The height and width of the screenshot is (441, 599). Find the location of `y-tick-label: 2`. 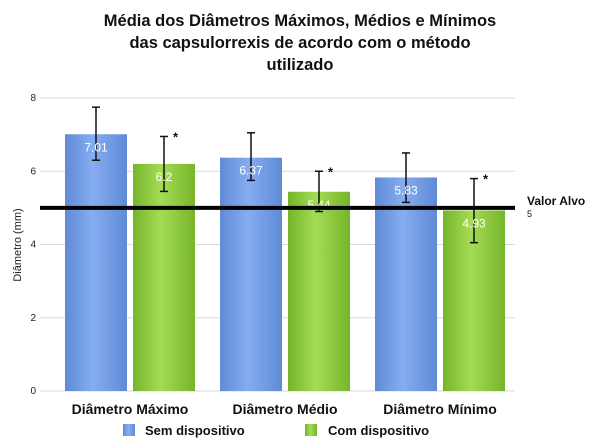

y-tick-label: 2 is located at coordinates (33, 318).